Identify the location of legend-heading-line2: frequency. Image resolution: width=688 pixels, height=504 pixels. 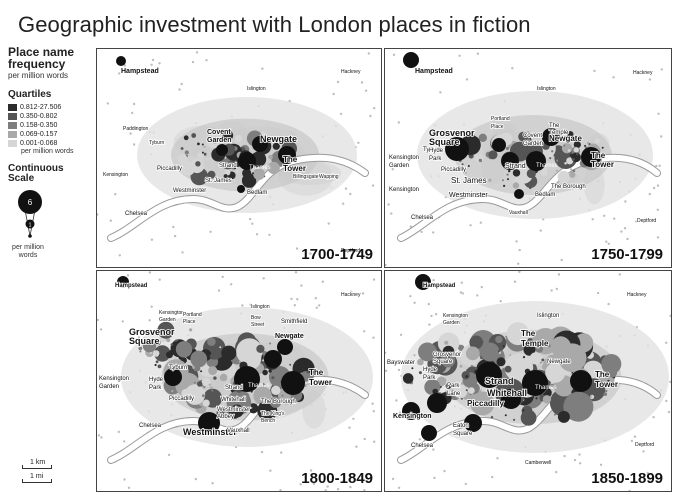
(37, 64).